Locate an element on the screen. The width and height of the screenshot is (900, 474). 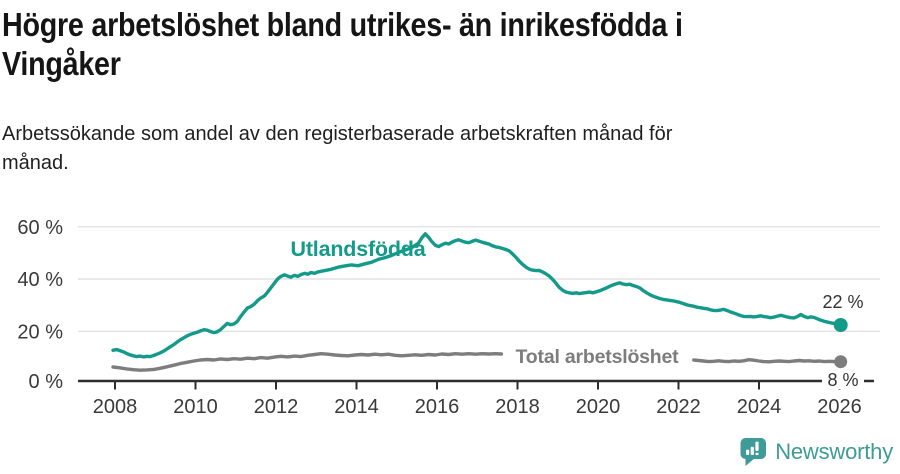
chart-subtitle-line-2: månad. is located at coordinates (35, 163).